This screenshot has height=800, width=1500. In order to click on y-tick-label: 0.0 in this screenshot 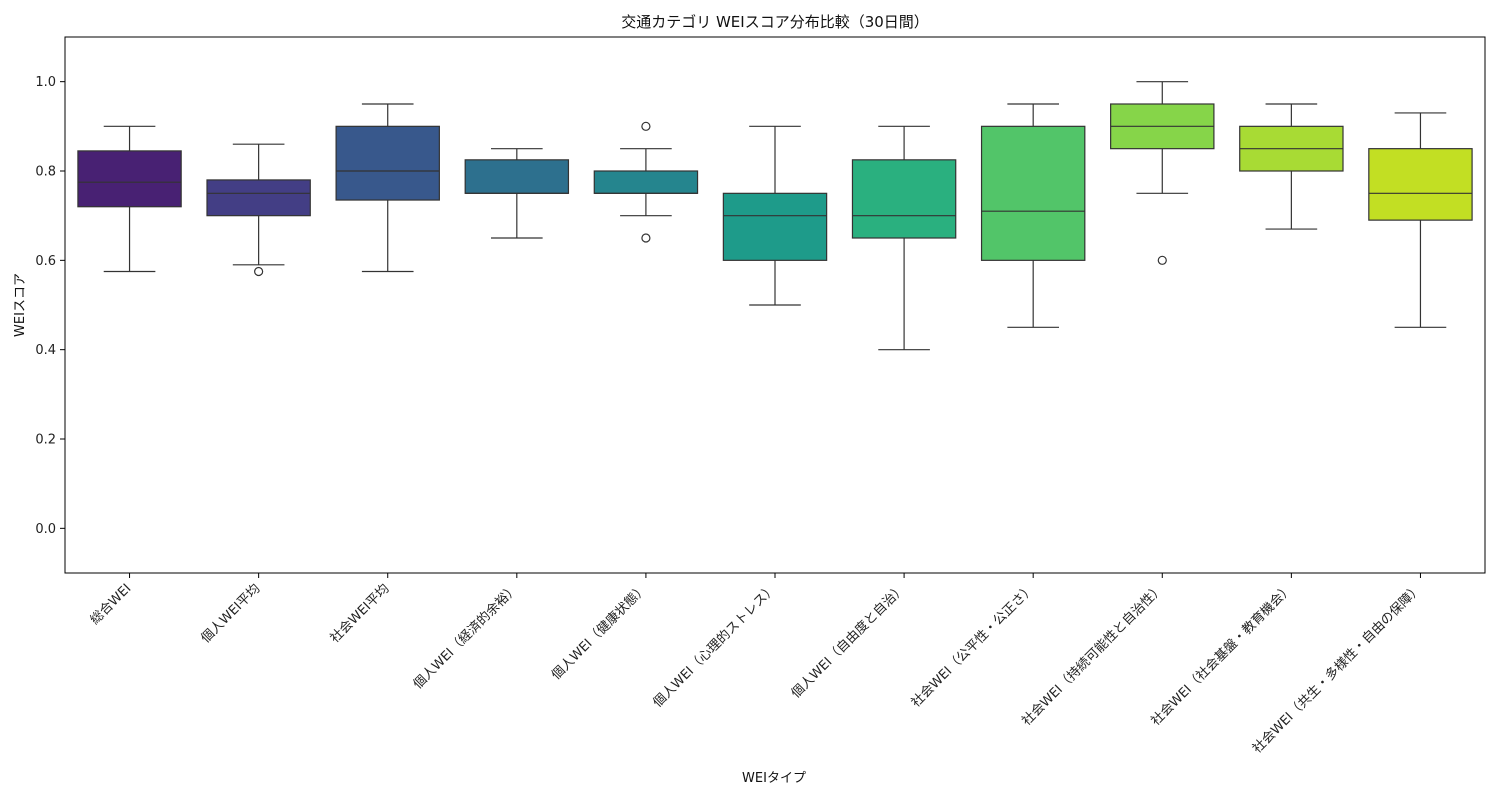, I will do `click(45, 529)`.